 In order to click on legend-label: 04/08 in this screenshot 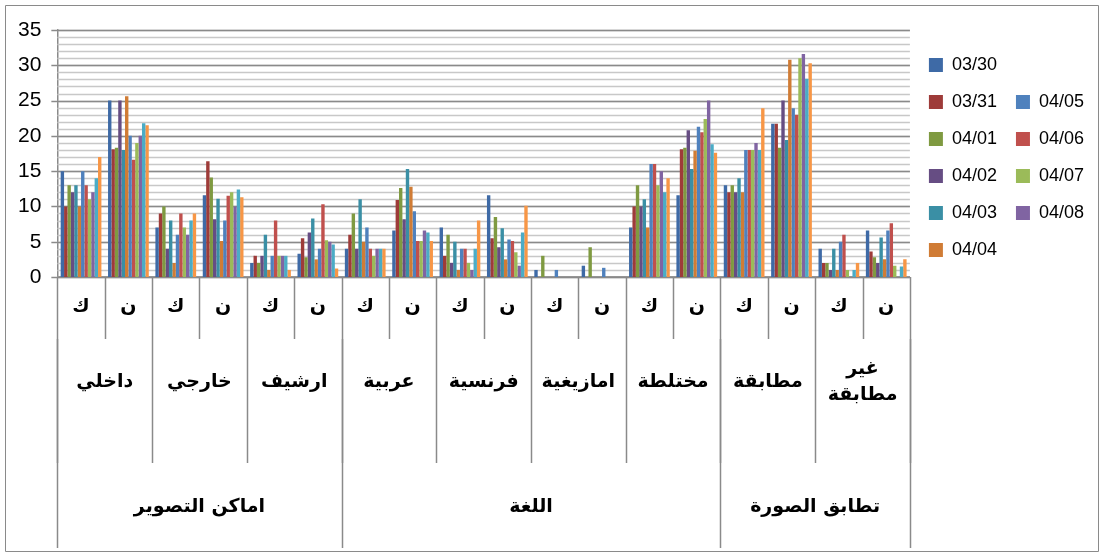, I will do `click(1061, 211)`.